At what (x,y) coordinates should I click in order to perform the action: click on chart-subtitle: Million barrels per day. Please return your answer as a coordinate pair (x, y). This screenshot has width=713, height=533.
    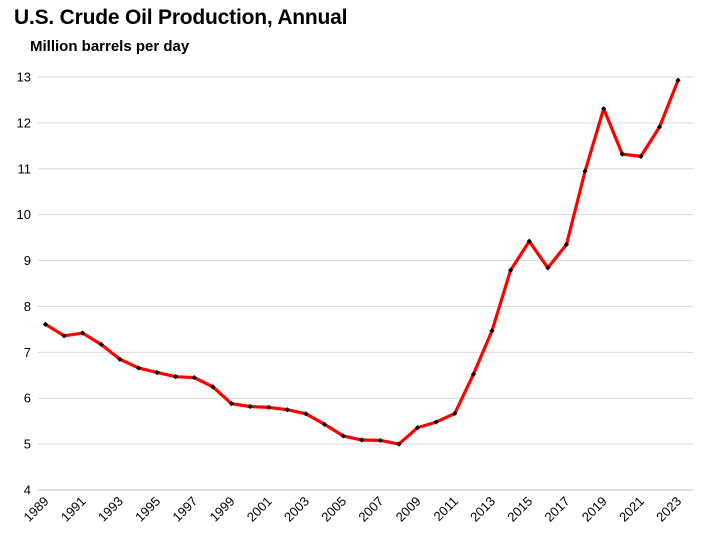
    Looking at the image, I should click on (110, 46).